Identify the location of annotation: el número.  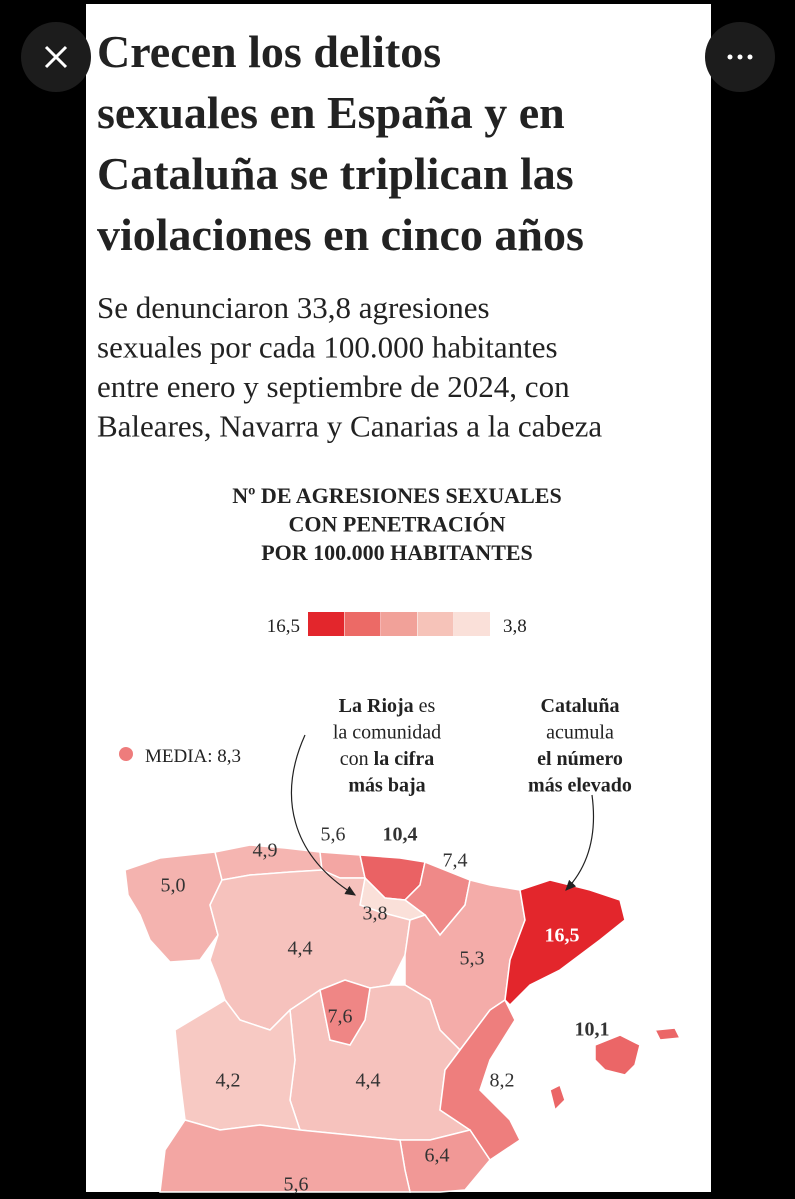
(580, 759).